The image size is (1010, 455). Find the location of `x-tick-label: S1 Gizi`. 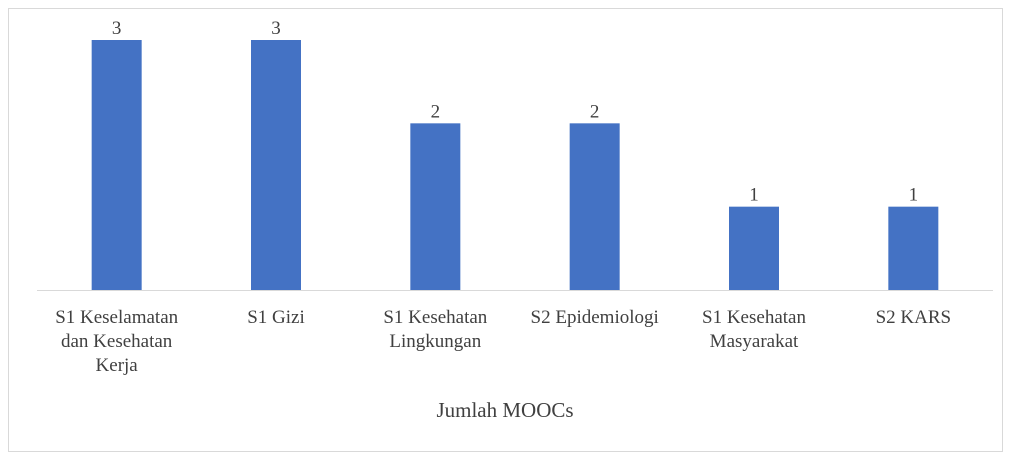

x-tick-label: S1 Gizi is located at coordinates (276, 317).